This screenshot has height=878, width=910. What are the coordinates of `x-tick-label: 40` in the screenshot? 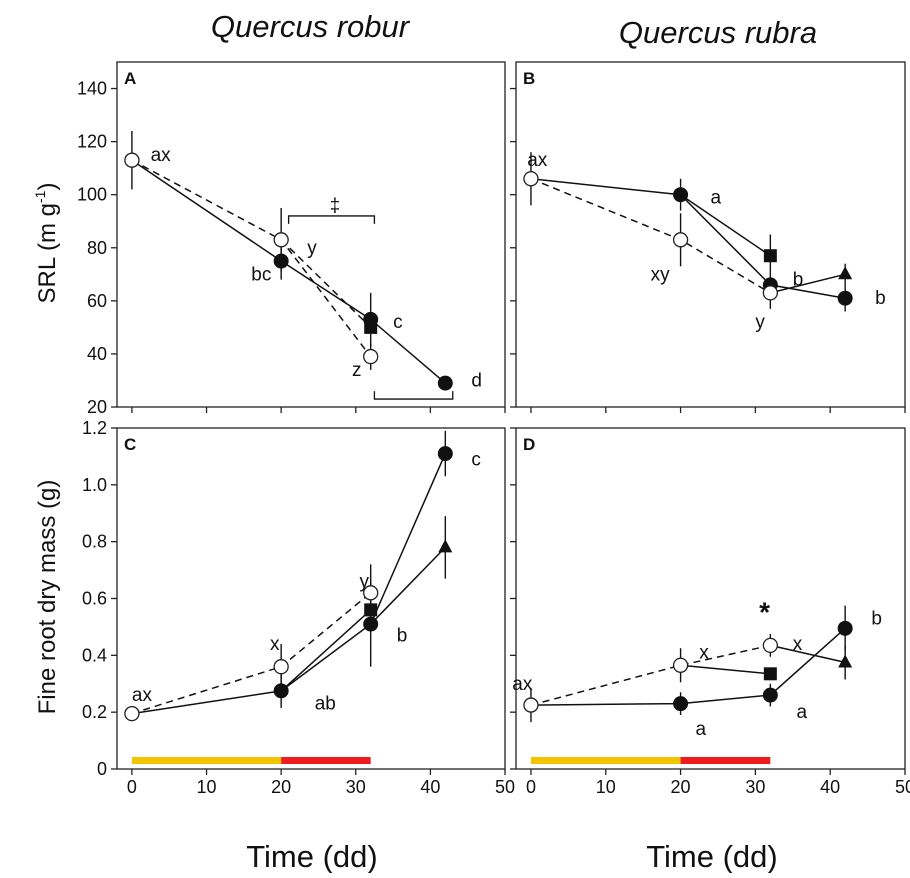 It's located at (830, 787).